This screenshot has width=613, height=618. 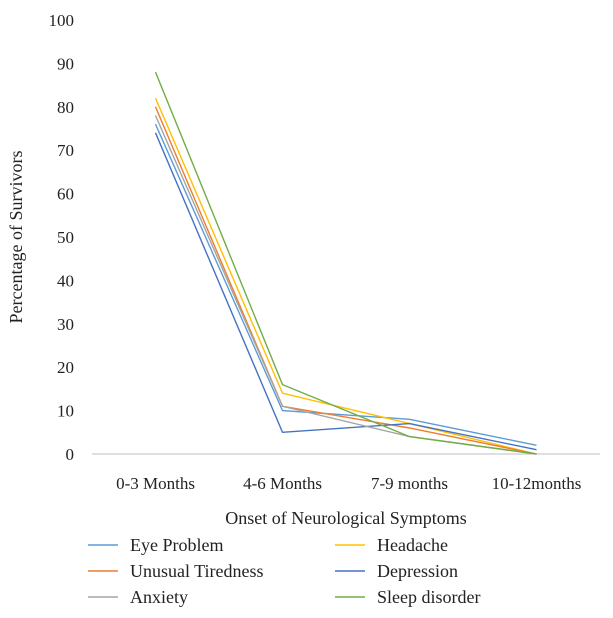 I want to click on y-tick-label: 50, so click(x=65, y=237).